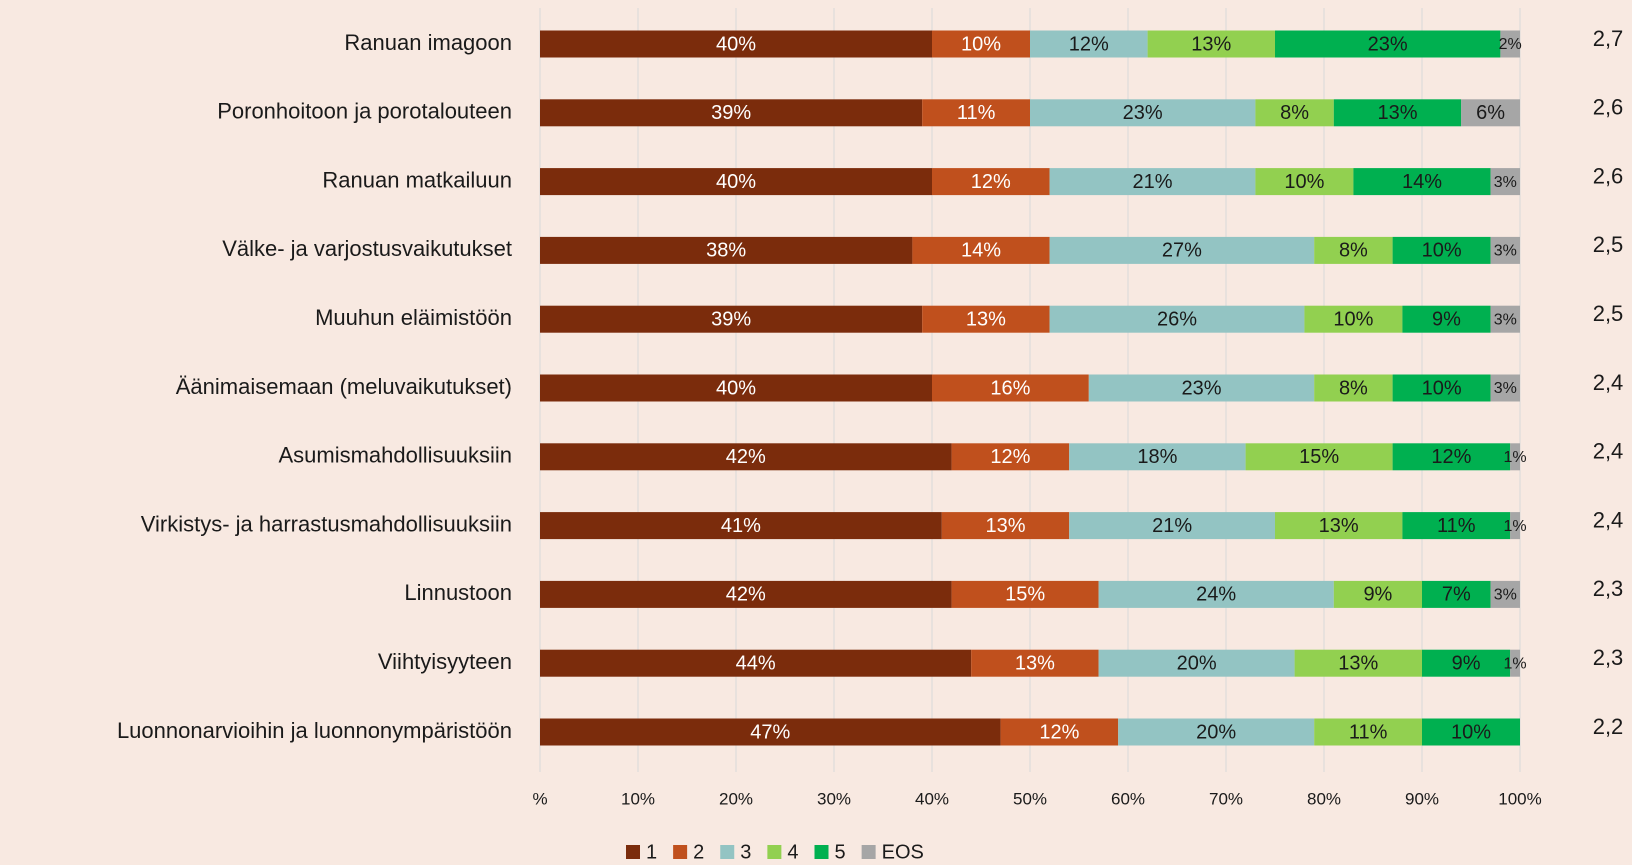  I want to click on value-label: 23%, so click(1143, 113).